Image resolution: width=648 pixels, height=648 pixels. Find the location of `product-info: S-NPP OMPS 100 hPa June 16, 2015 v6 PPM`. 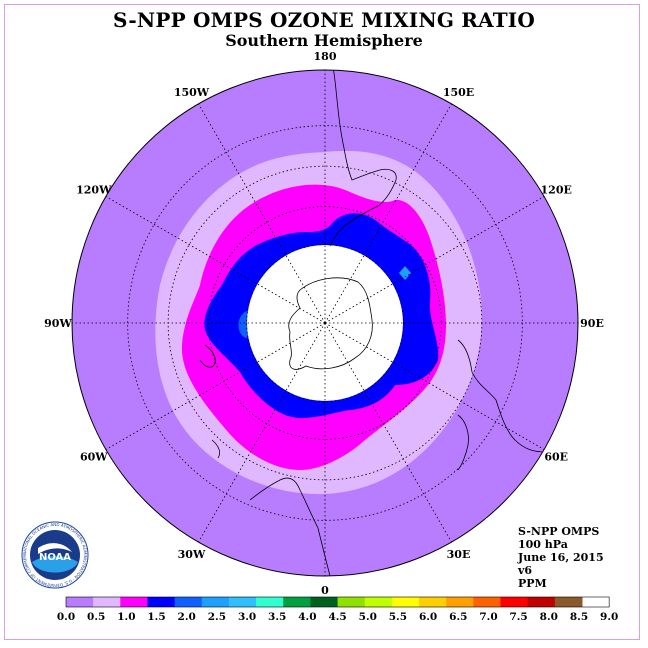

product-info: S-NPP OMPS 100 hPa June 16, 2015 v6 PPM is located at coordinates (561, 557).